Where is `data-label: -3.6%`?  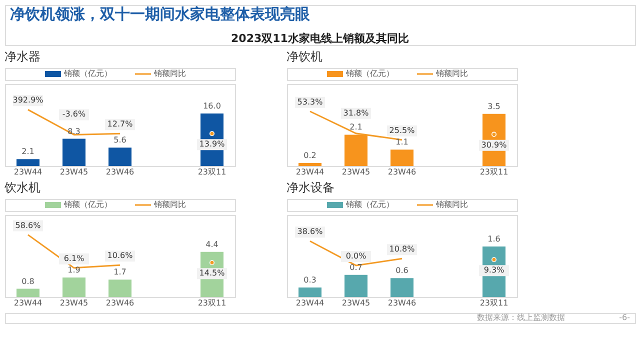
data-label: -3.6% is located at coordinates (74, 114).